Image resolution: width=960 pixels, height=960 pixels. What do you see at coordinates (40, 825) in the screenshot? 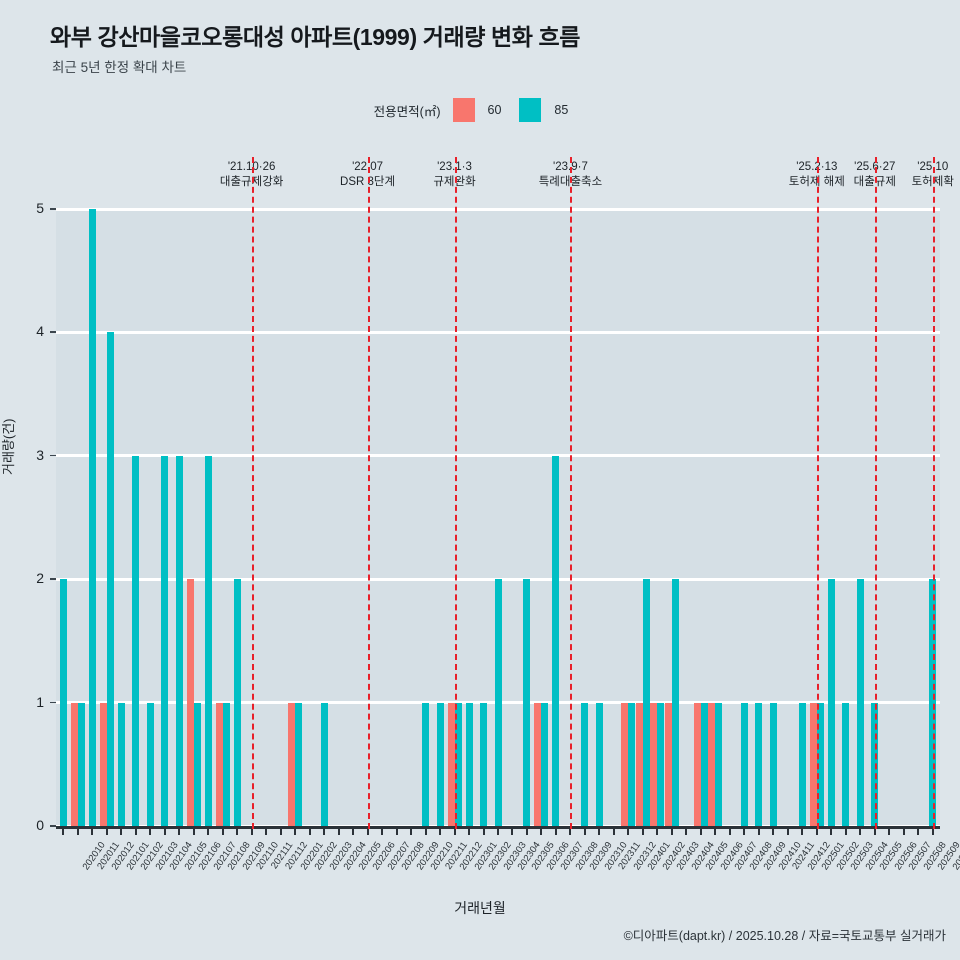
I see `y-axis-tick-label: 0` at bounding box center [40, 825].